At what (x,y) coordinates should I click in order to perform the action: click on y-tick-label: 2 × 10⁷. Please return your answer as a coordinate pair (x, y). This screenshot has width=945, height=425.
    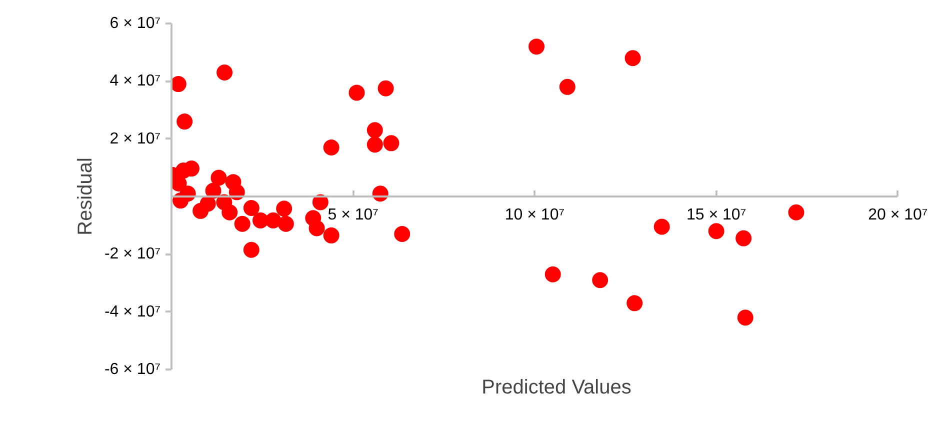
    Looking at the image, I should click on (135, 139).